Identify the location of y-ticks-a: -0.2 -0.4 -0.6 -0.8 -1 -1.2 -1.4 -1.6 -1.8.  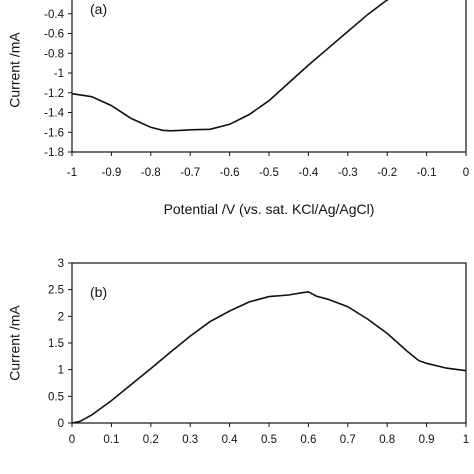
(58, 79).